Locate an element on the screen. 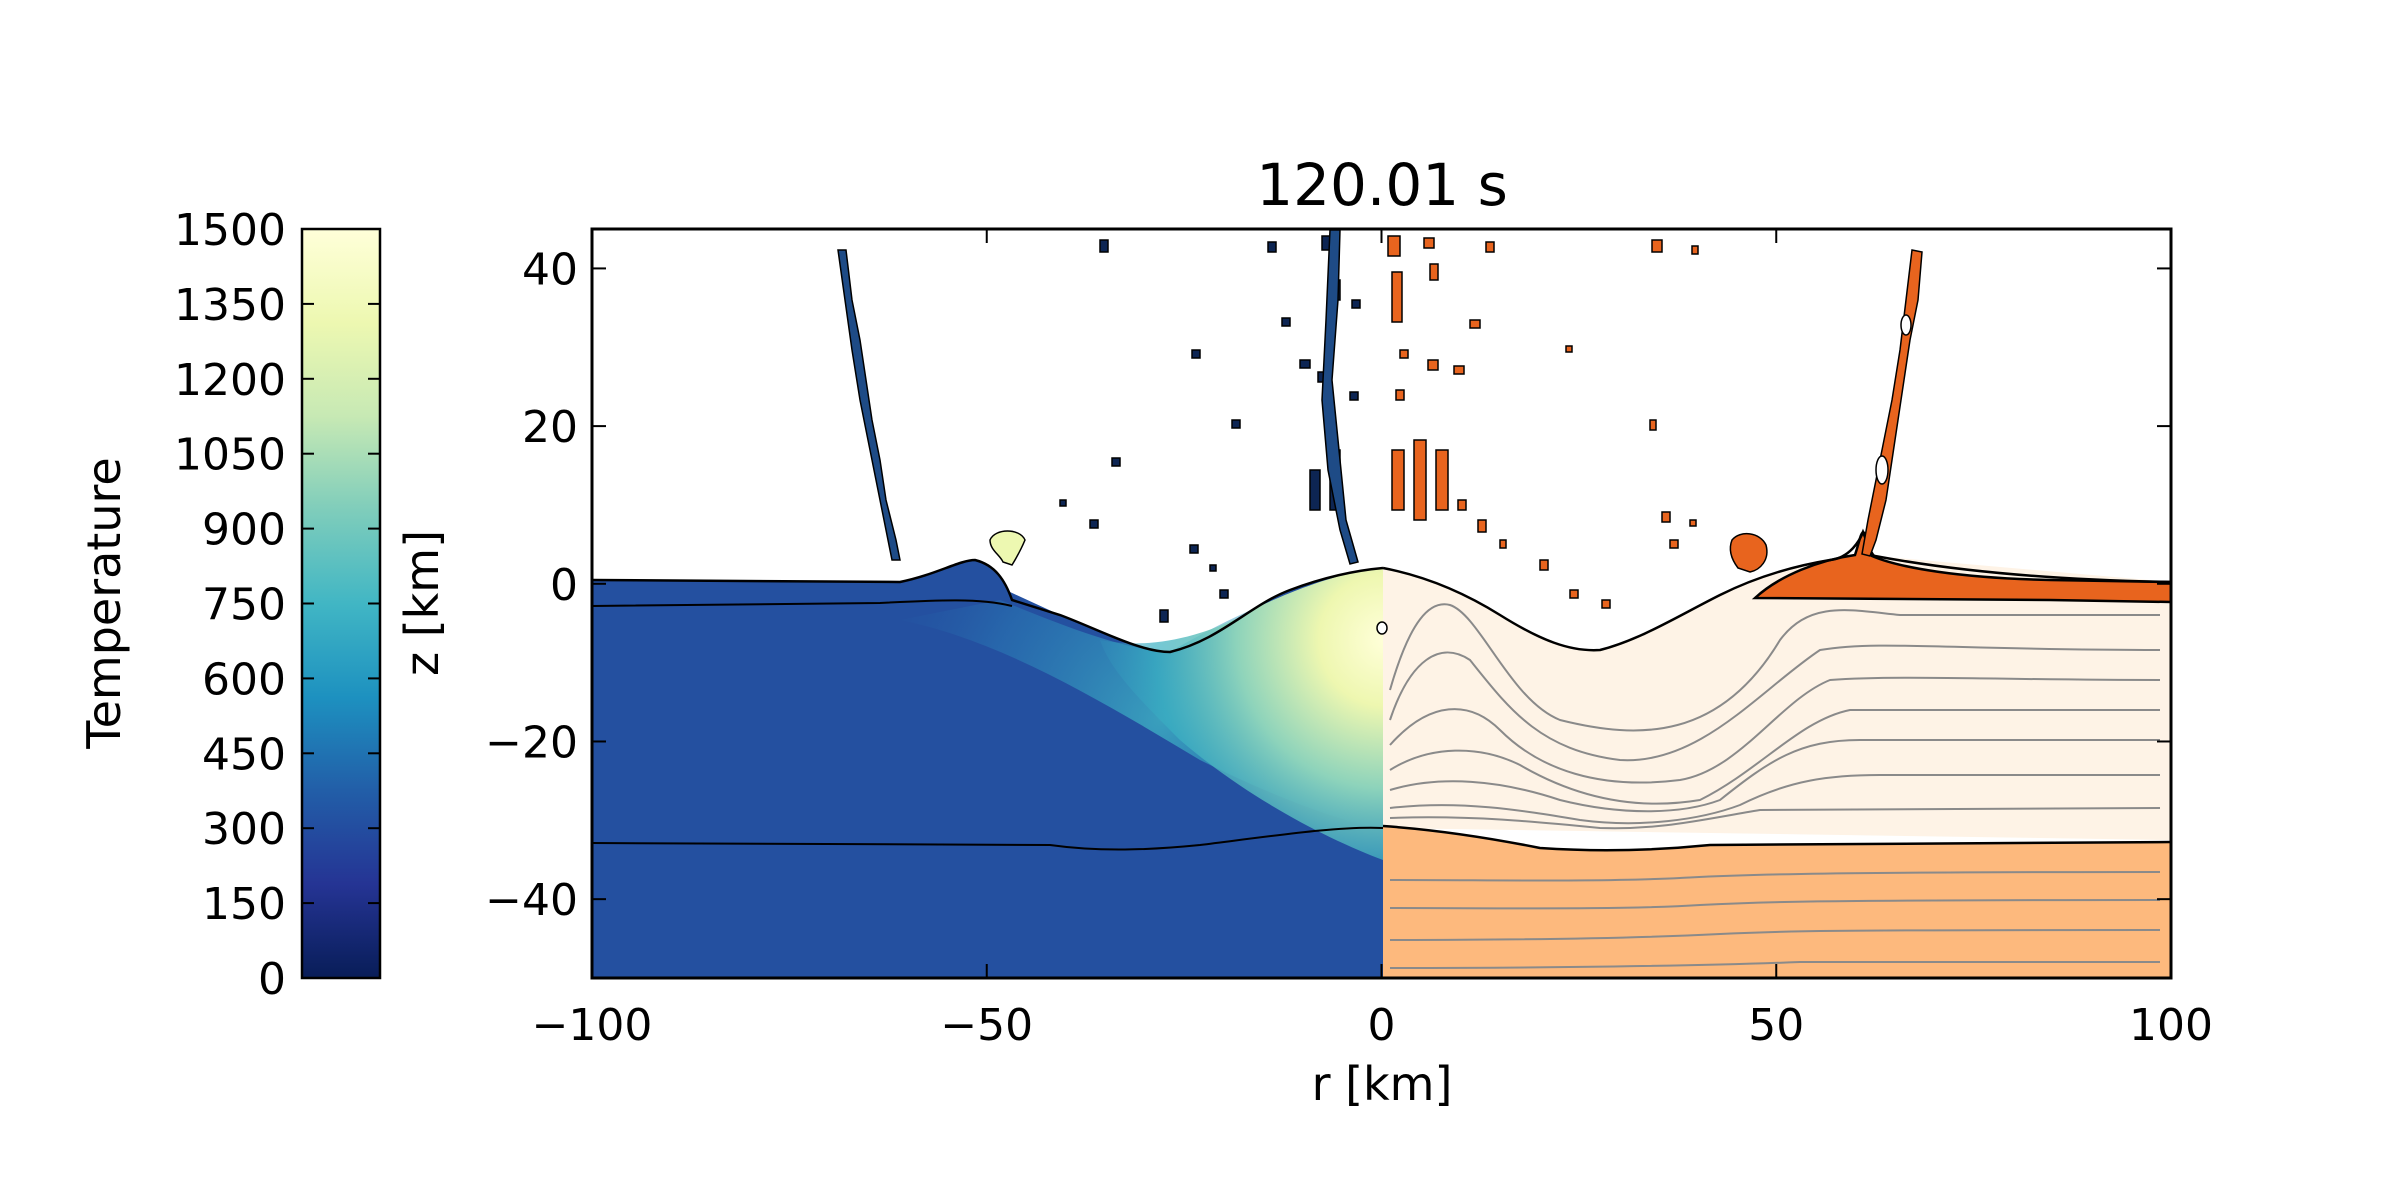 This screenshot has height=1200, width=2400. x-tick-label: 0 is located at coordinates (1382, 1025).